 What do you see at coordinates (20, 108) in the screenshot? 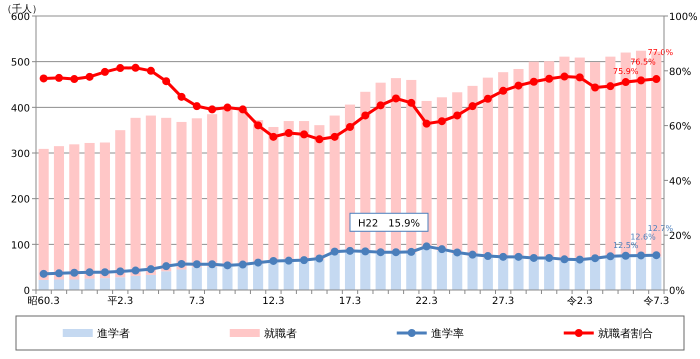
I see `y-tick-label: 400` at bounding box center [20, 108].